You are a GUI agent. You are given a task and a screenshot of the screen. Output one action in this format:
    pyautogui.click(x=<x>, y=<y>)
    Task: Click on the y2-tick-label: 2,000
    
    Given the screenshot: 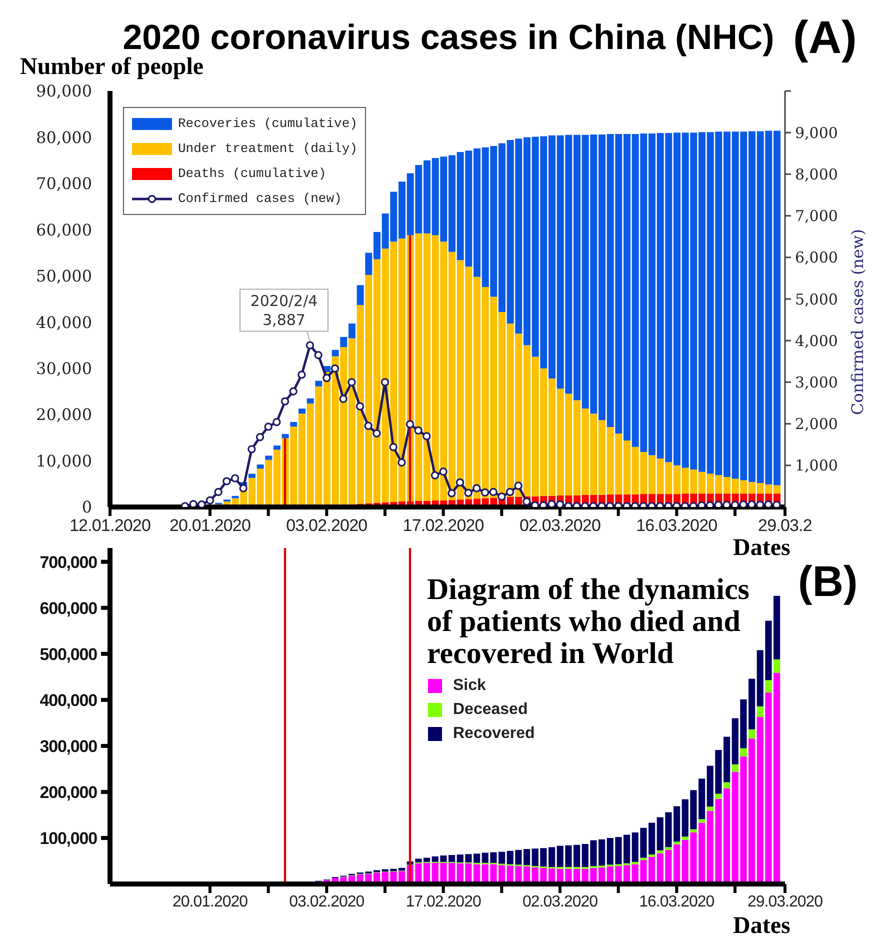 What is the action you would take?
    pyautogui.click(x=816, y=424)
    